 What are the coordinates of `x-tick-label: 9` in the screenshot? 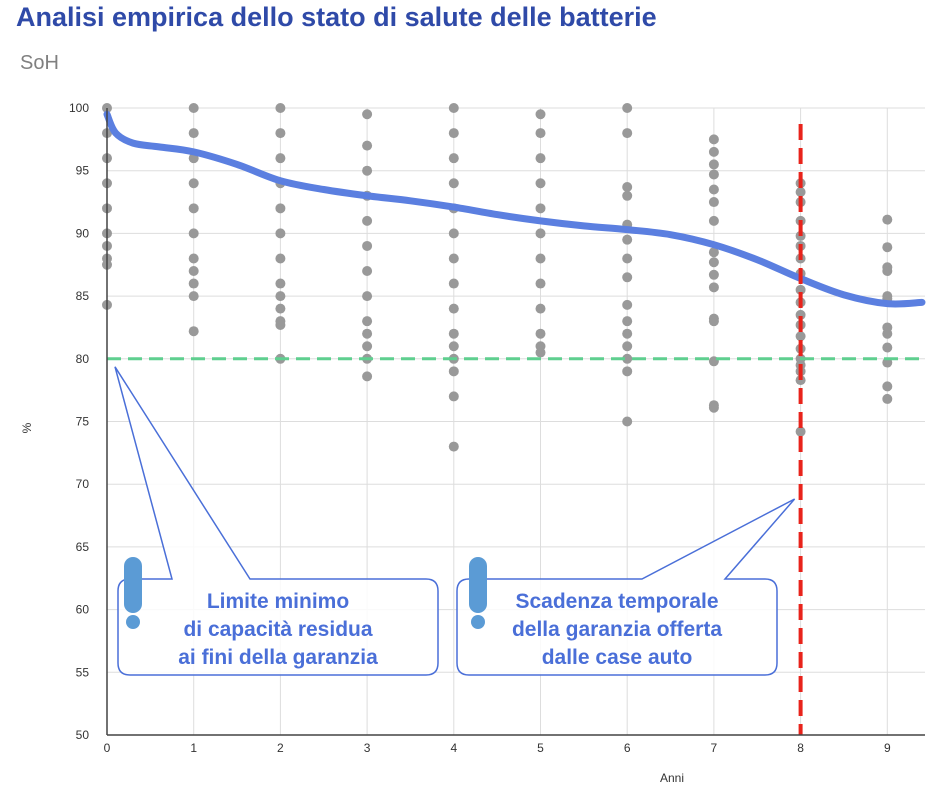 It's located at (887, 748).